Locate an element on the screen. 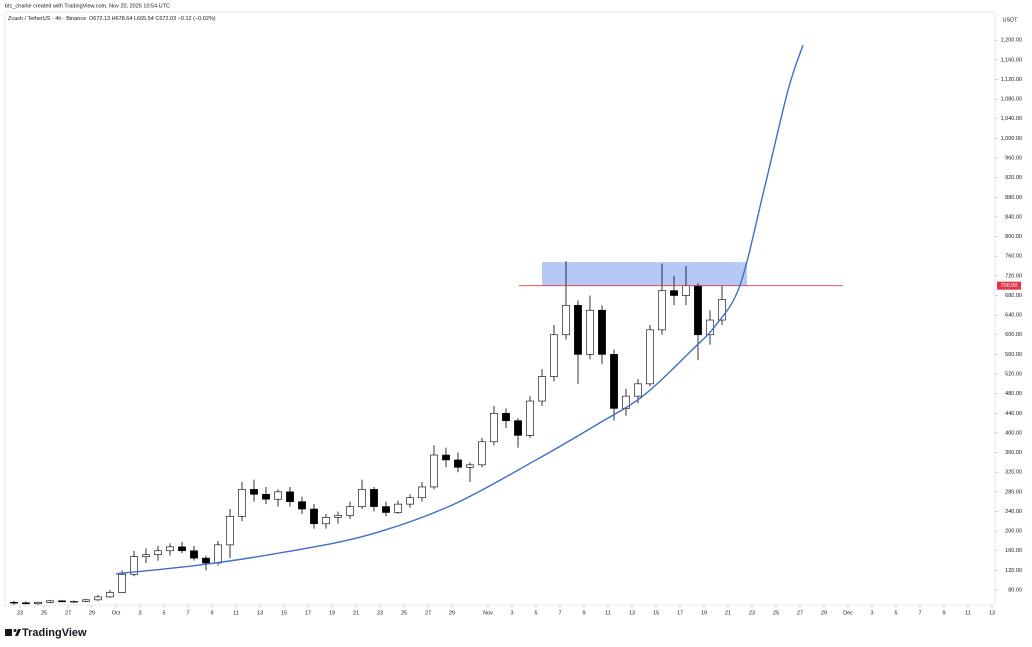 The height and width of the screenshot is (647, 1032). logo-text: TradingView is located at coordinates (54, 633).